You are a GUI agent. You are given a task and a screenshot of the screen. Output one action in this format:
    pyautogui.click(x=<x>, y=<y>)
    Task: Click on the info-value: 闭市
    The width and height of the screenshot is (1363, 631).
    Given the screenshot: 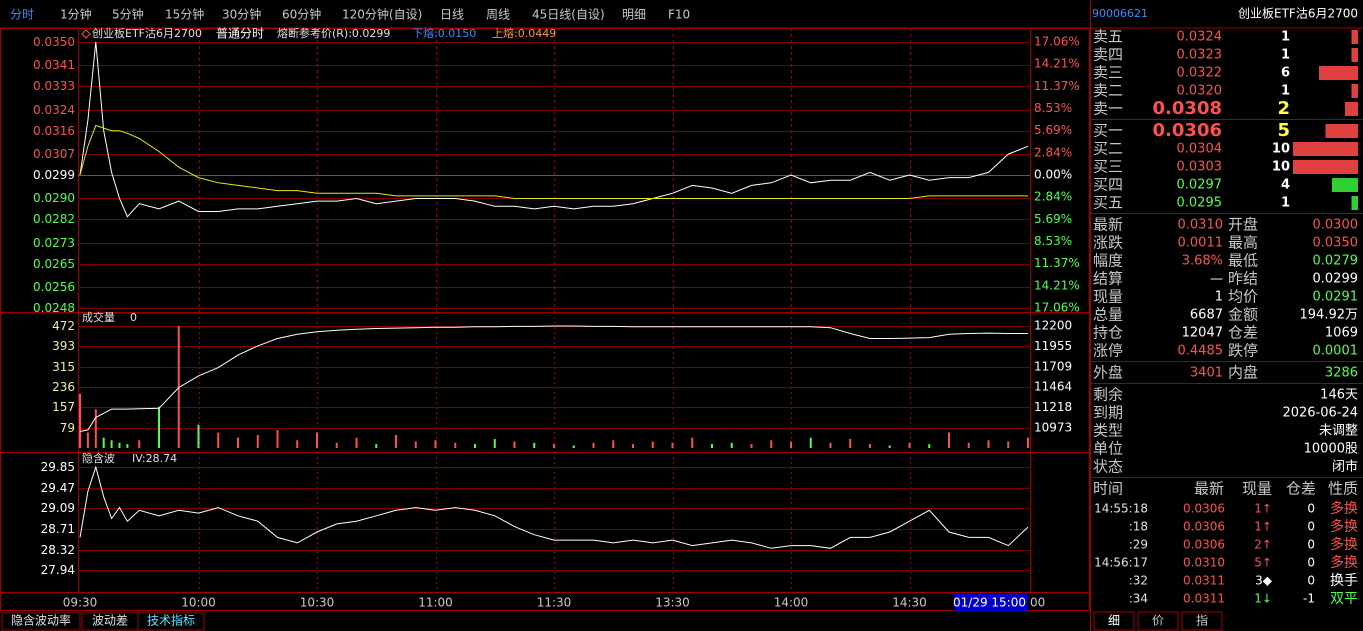 What is the action you would take?
    pyautogui.click(x=1345, y=467)
    